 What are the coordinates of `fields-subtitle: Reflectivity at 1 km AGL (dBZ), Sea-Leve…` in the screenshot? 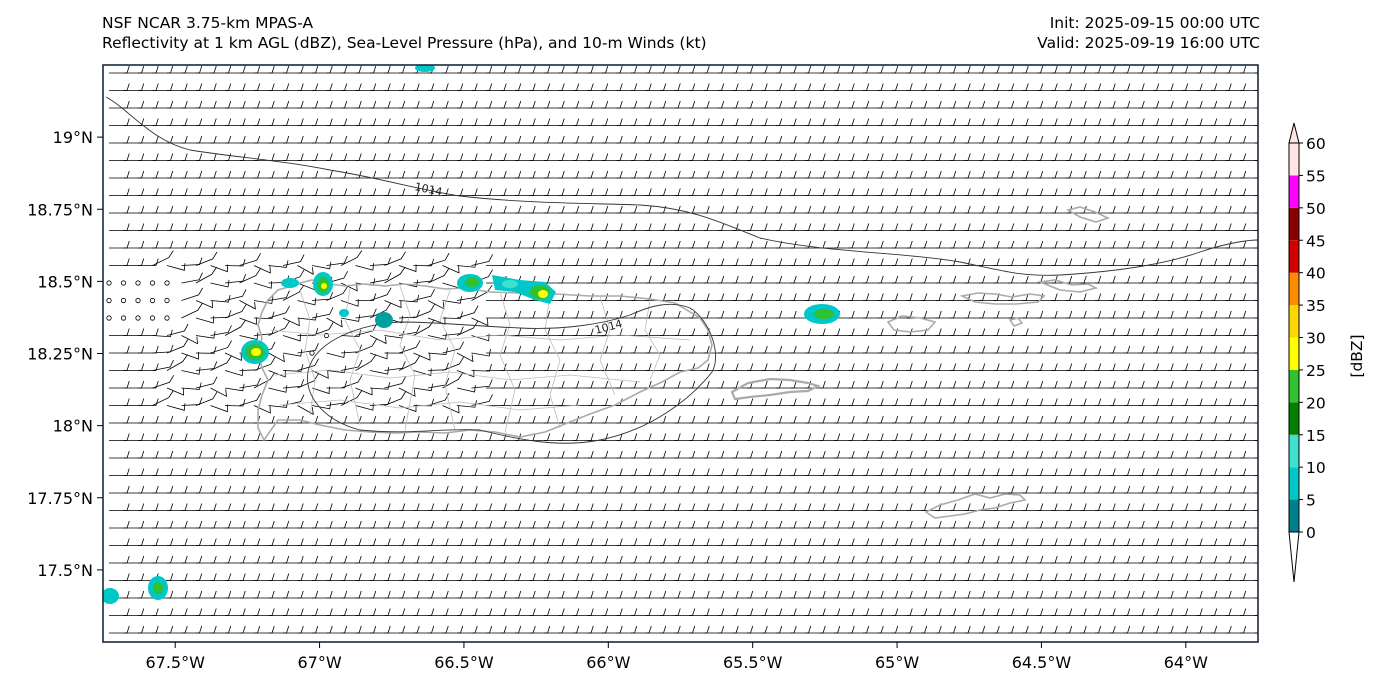 It's located at (404, 43).